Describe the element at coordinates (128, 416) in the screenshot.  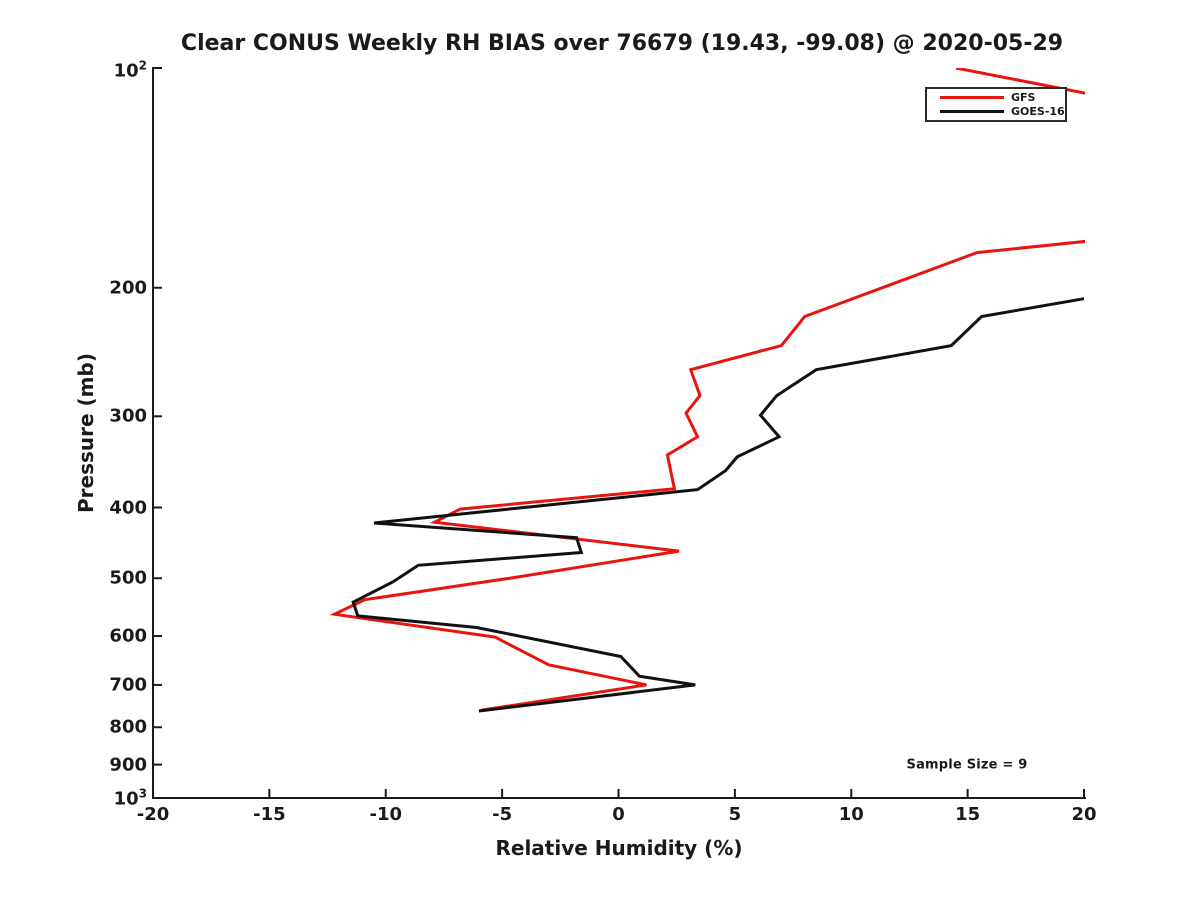
I see `y-tick-label: 300` at that location.